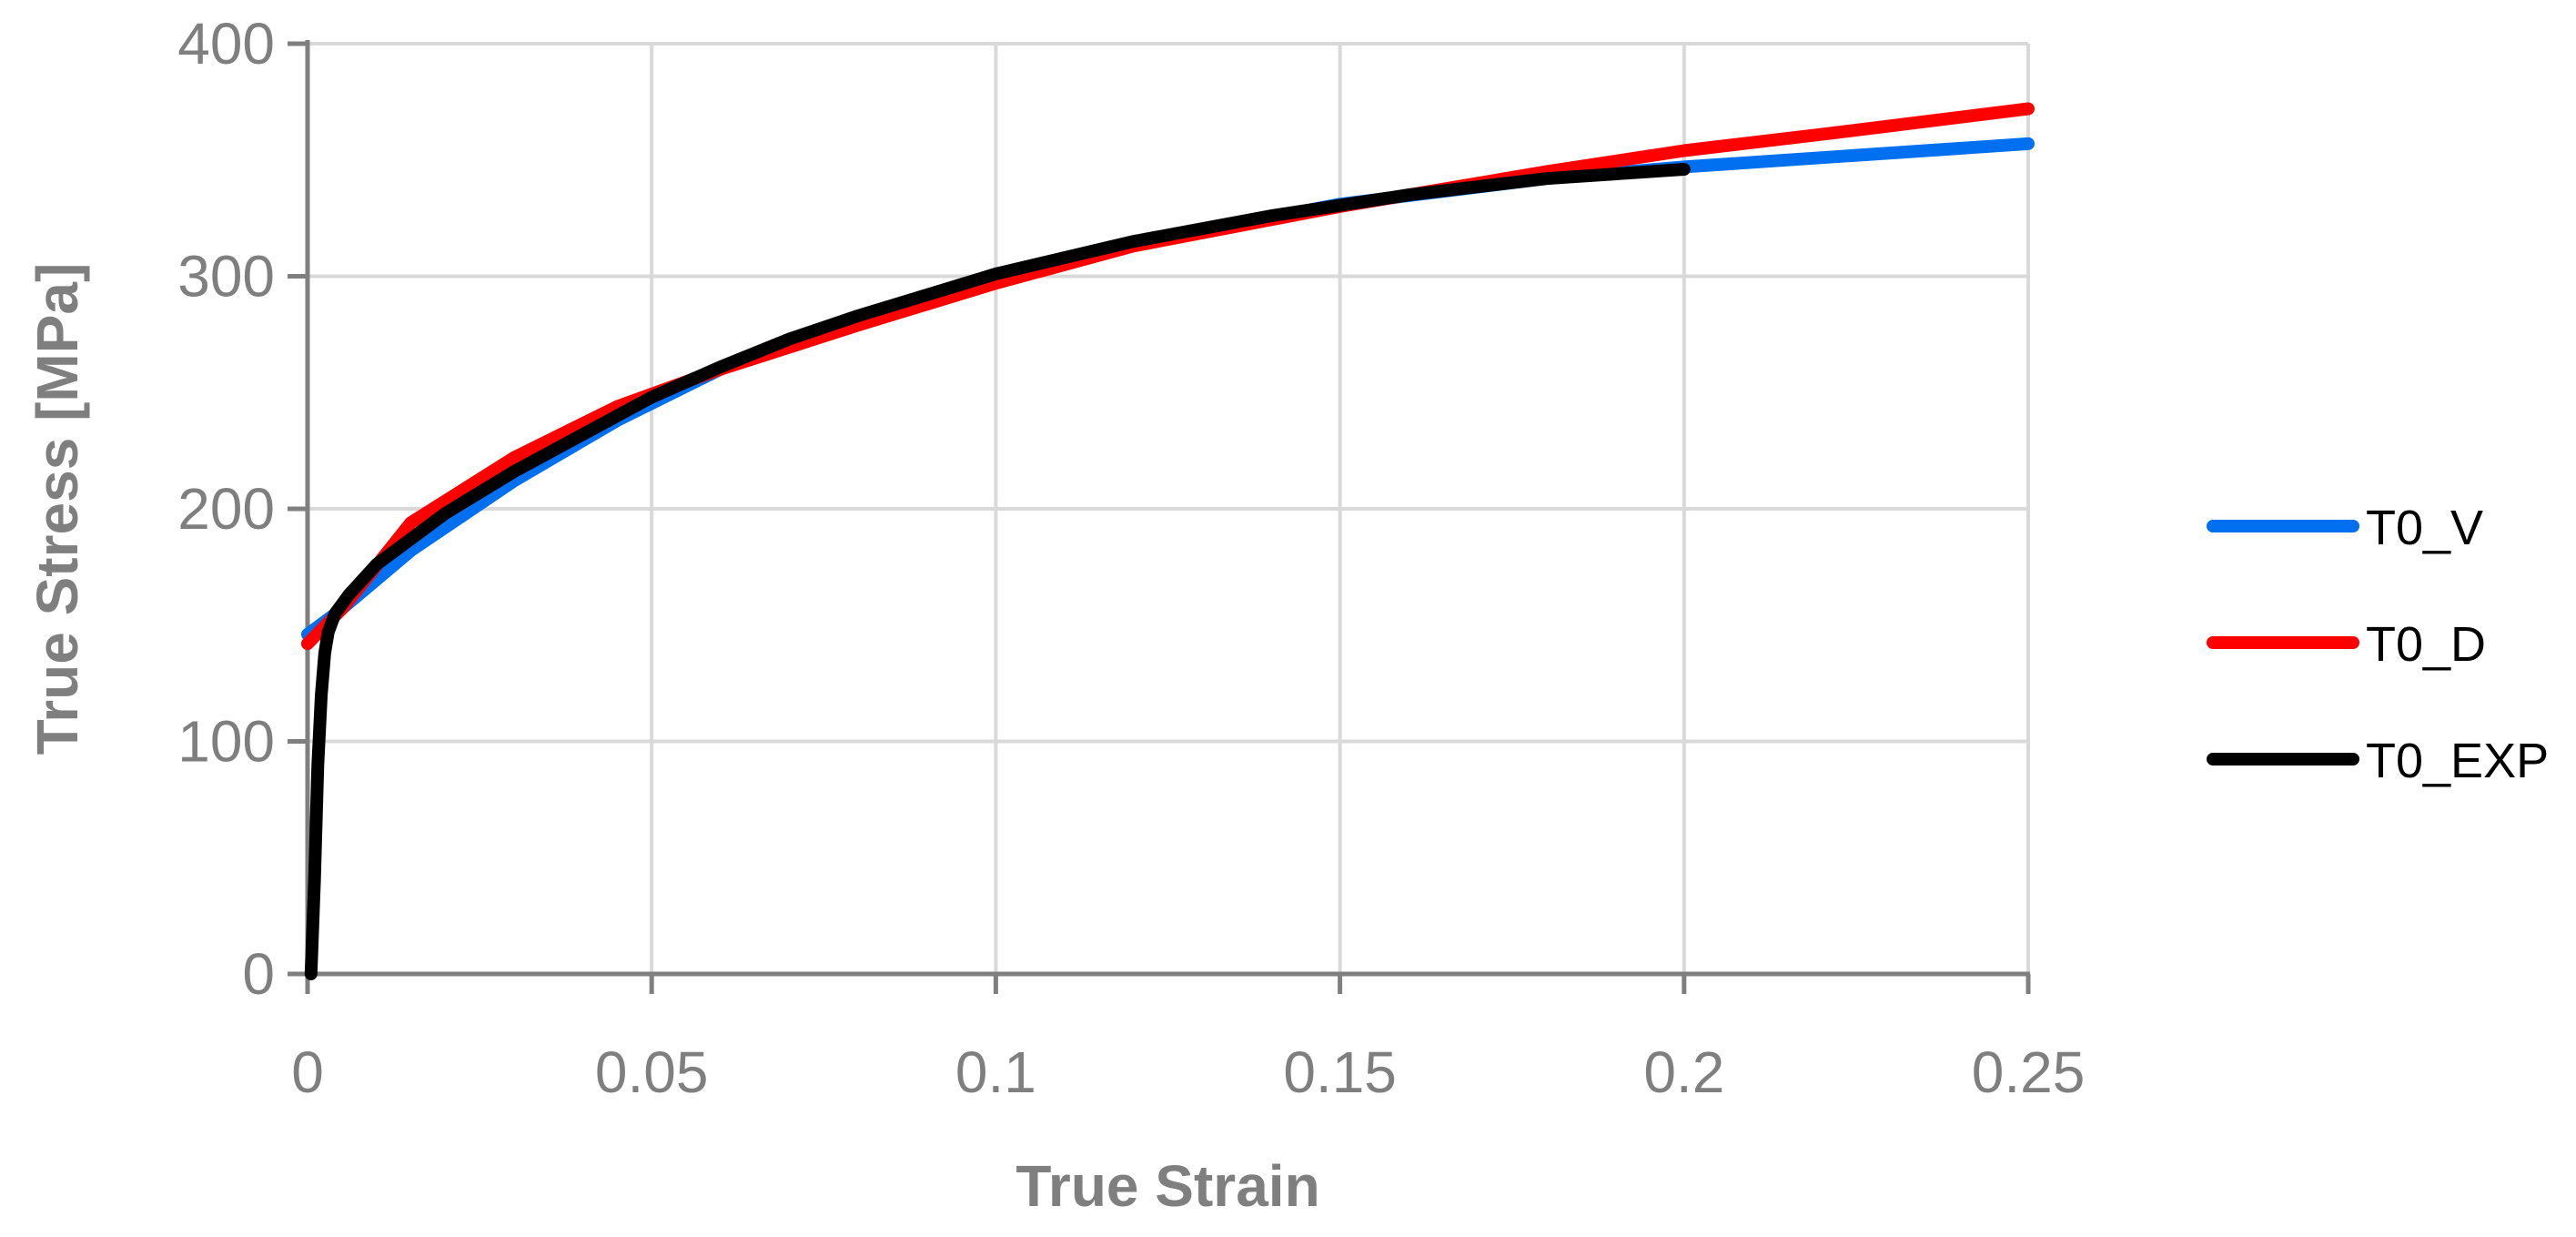 This screenshot has height=1237, width=2576. What do you see at coordinates (258, 974) in the screenshot?
I see `y-tick-label: 0` at bounding box center [258, 974].